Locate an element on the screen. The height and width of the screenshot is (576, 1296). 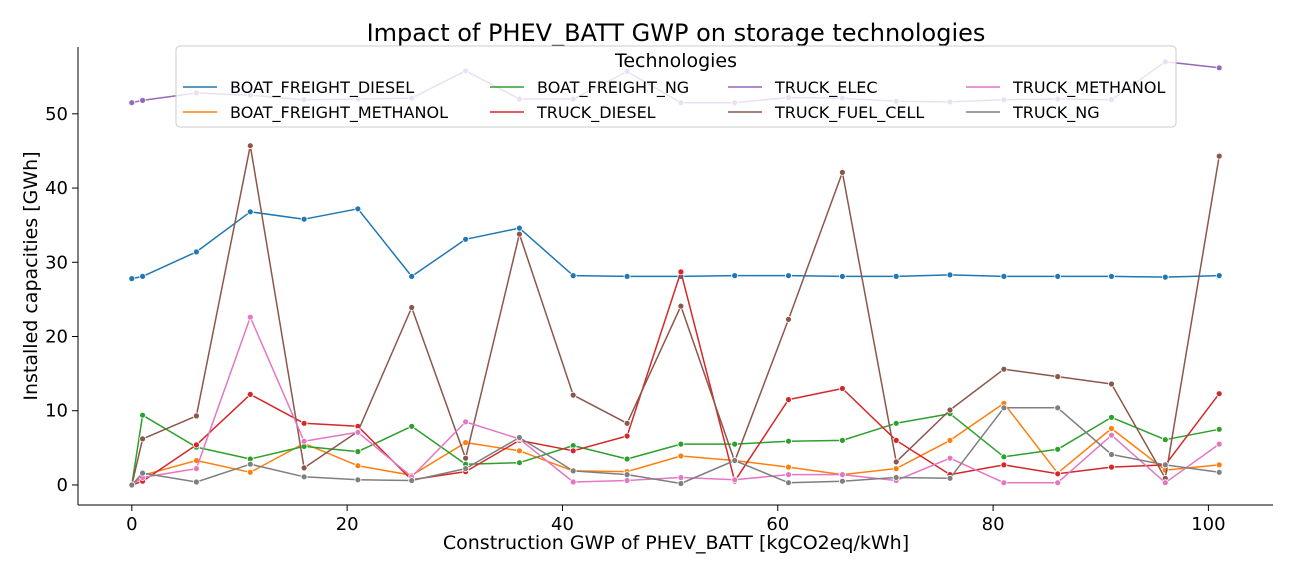
x-tick-label: 100 is located at coordinates (1208, 524).